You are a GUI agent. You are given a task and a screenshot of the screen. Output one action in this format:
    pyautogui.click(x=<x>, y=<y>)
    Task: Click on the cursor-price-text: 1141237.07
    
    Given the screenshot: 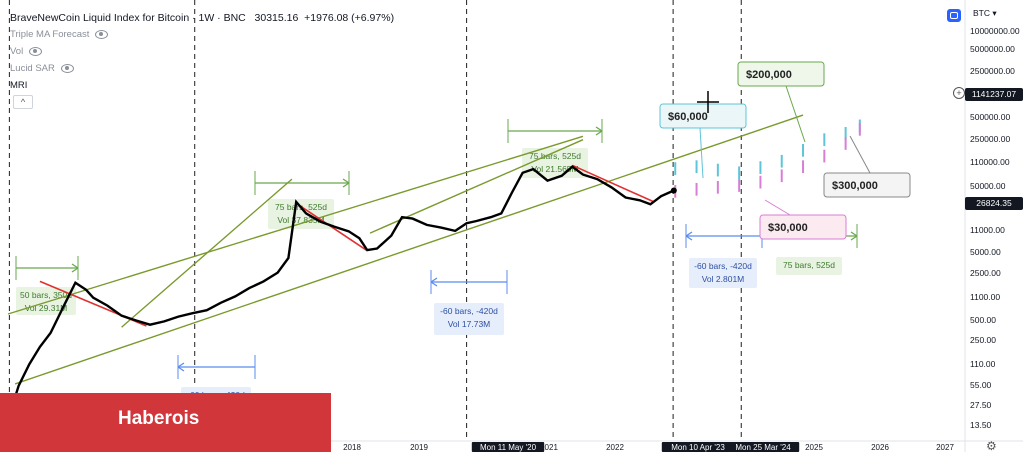 What is the action you would take?
    pyautogui.click(x=994, y=94)
    